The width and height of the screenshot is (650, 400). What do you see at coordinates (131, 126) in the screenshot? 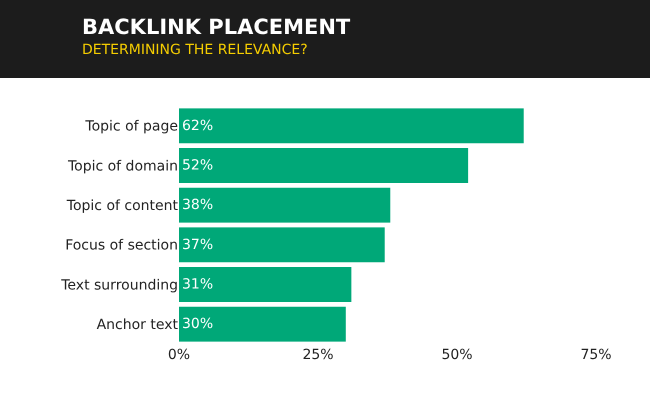
I see `y-tick-label: Topic of page` at bounding box center [131, 126].